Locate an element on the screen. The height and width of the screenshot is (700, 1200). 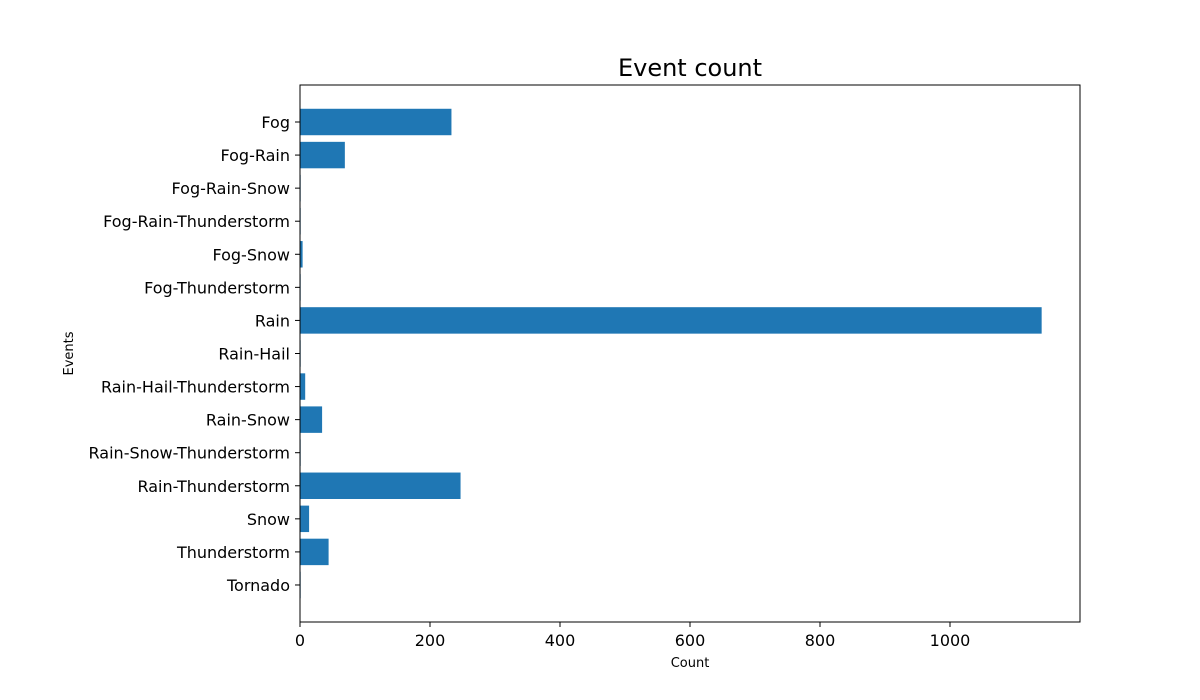
y-tick-label: Tornado is located at coordinates (258, 585).